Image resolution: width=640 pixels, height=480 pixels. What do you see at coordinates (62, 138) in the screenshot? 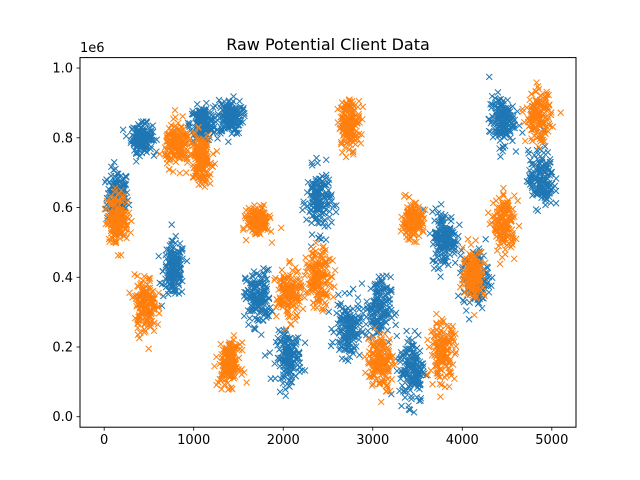
I see `y-tick-label: 0.8` at bounding box center [62, 138].